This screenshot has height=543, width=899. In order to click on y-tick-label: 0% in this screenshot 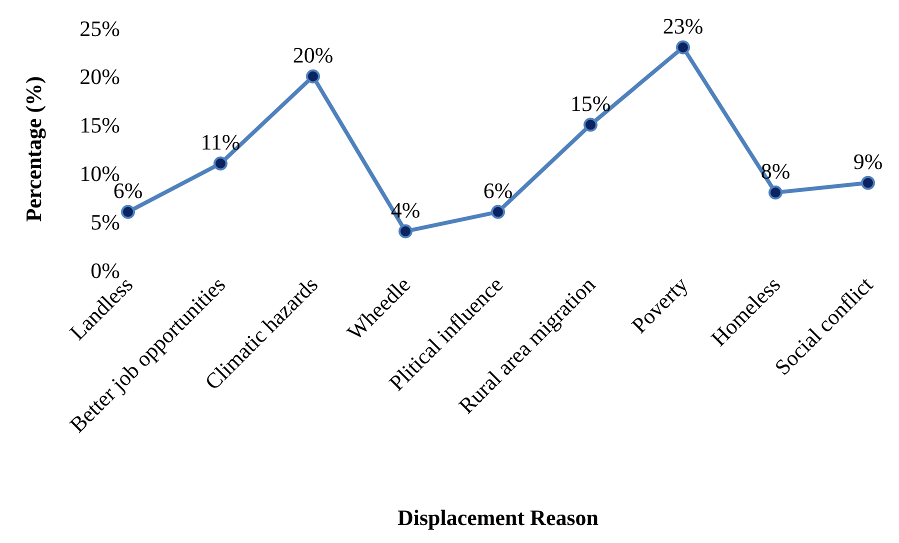, I will do `click(105, 270)`.